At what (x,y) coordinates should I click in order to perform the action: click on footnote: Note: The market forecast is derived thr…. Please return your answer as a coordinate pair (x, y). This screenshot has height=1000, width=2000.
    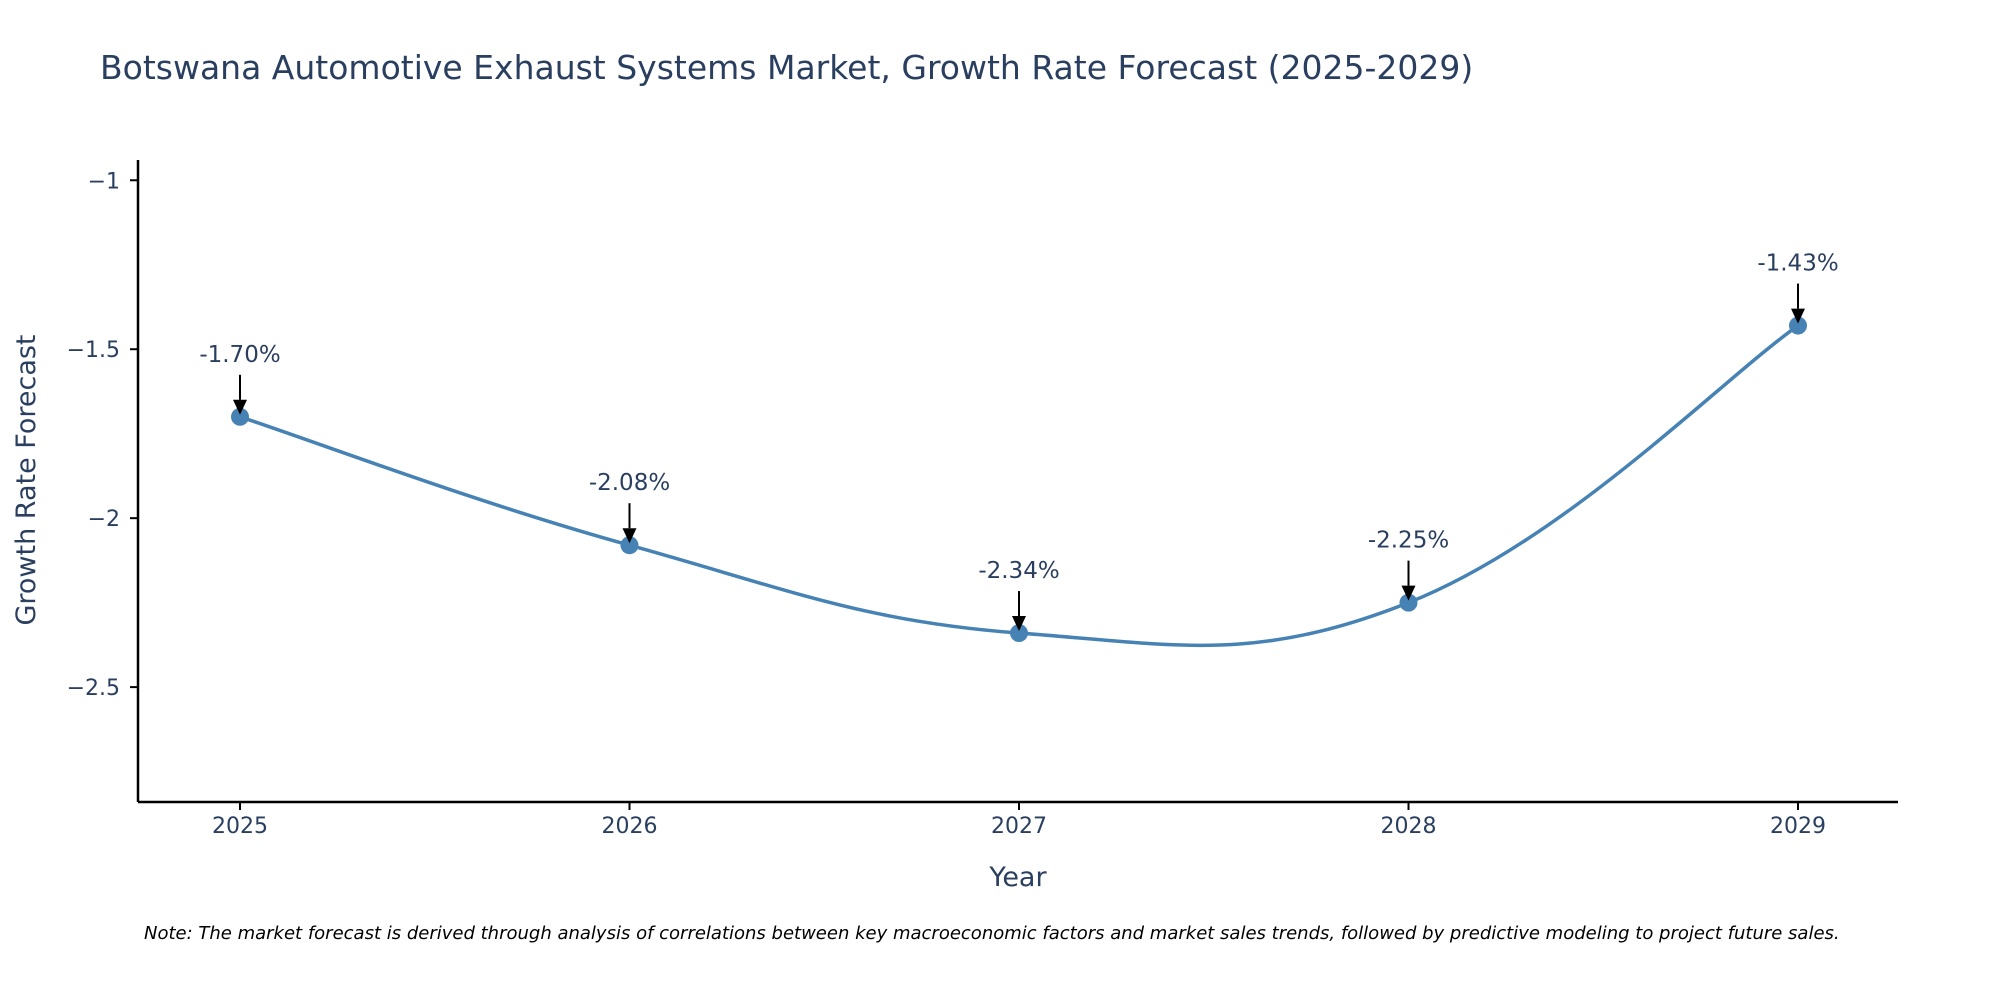
    Looking at the image, I should click on (992, 933).